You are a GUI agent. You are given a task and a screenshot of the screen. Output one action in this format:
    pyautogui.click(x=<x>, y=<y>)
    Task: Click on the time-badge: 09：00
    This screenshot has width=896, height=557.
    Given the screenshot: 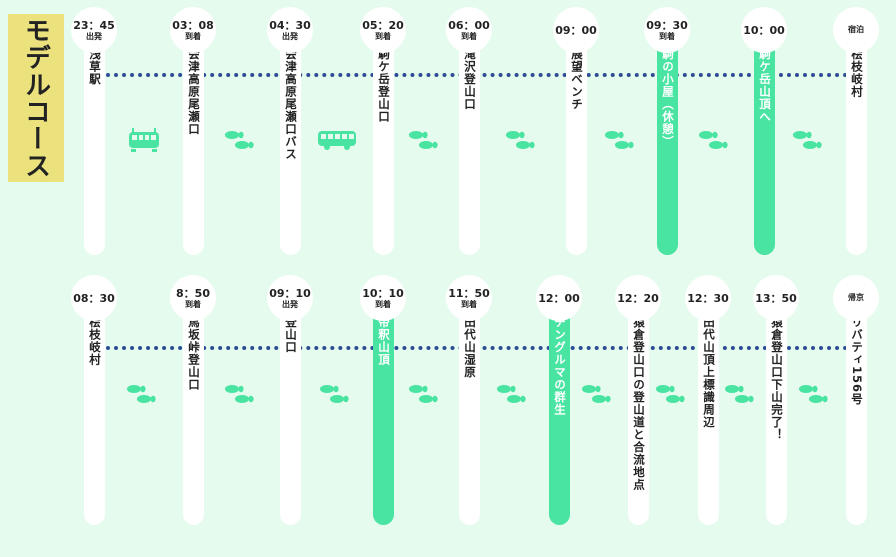 What is the action you would take?
    pyautogui.click(x=576, y=30)
    